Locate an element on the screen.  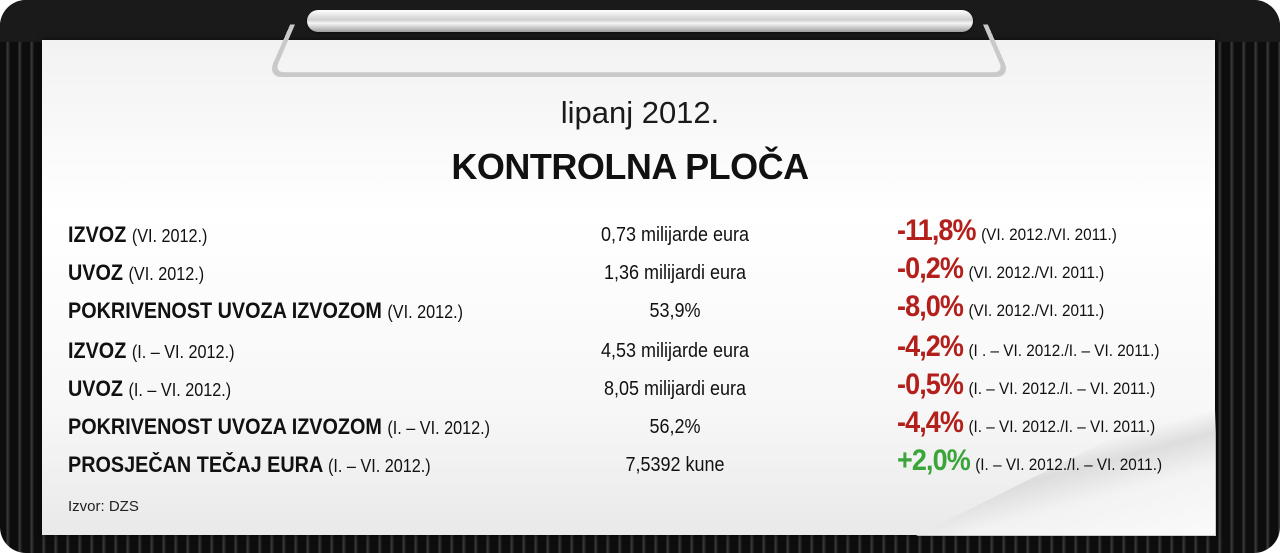
row-label: IZVOZ (VI. 2012.) is located at coordinates (137, 235).